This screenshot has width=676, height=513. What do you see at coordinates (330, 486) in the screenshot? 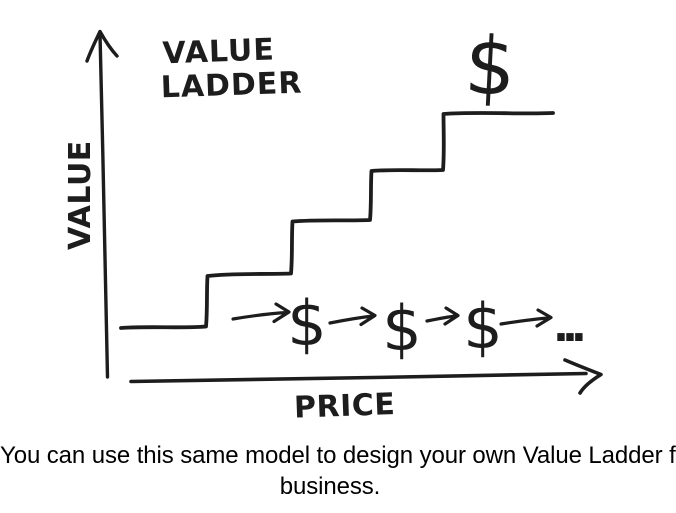
I see `caption-line2: business.` at bounding box center [330, 486].